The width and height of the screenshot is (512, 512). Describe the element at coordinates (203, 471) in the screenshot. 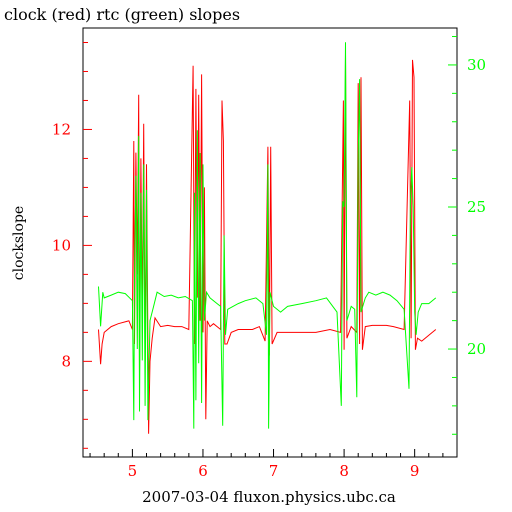

I see `x-tick-label: 6` at that location.